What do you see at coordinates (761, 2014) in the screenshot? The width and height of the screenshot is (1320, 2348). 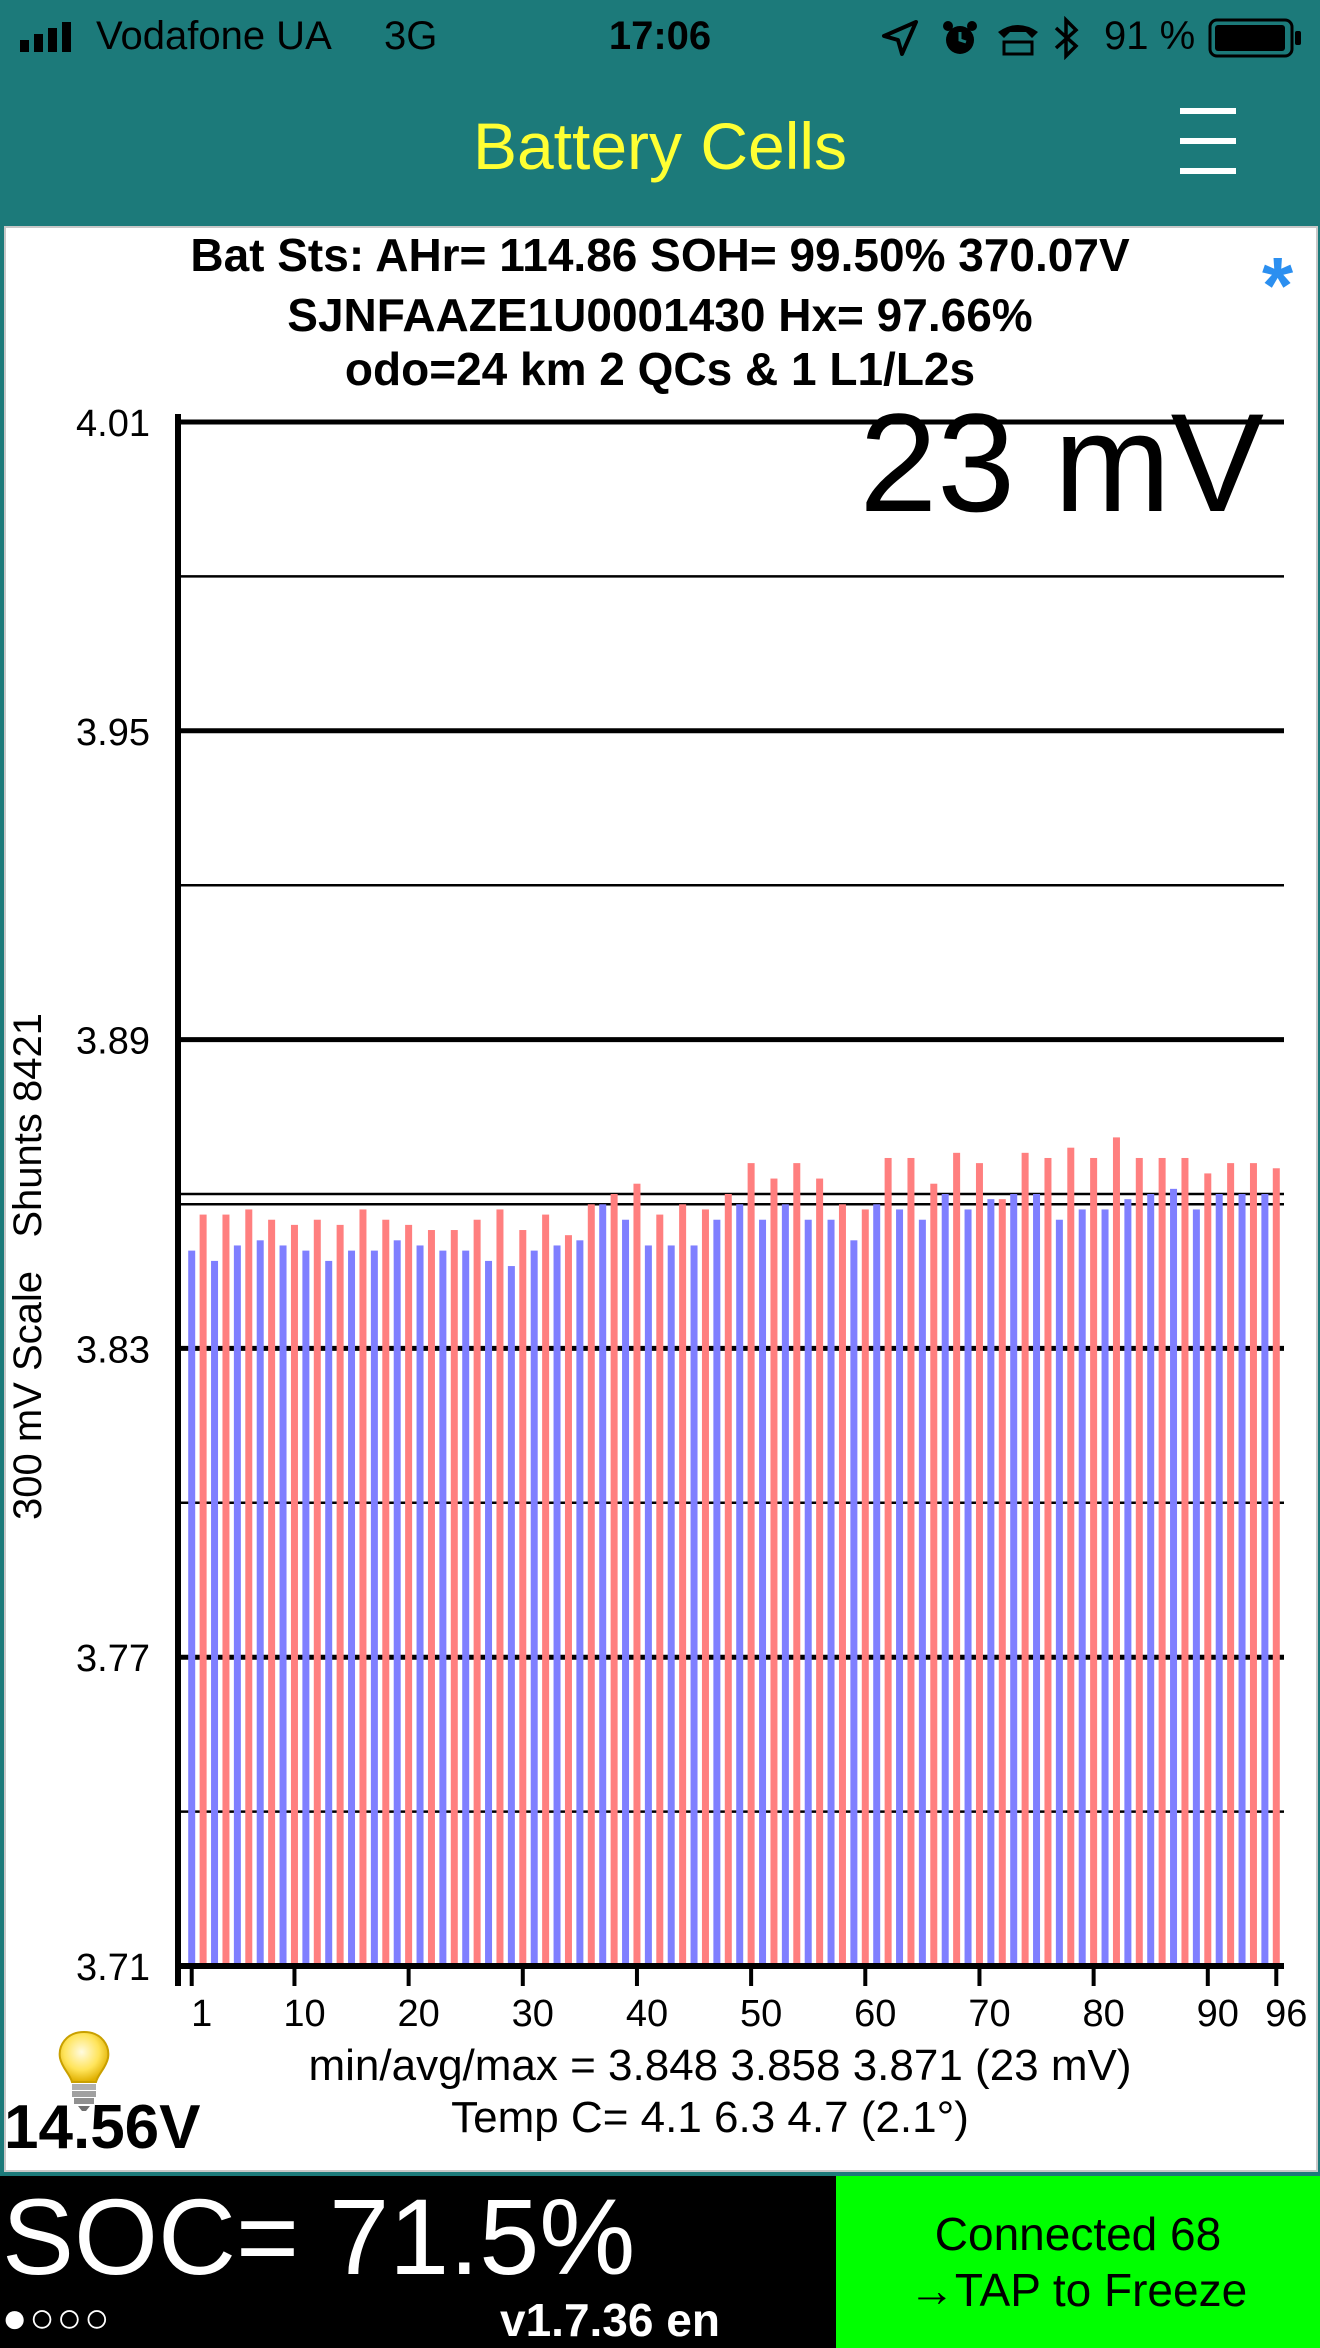 I see `x-tick-label: 50` at bounding box center [761, 2014].